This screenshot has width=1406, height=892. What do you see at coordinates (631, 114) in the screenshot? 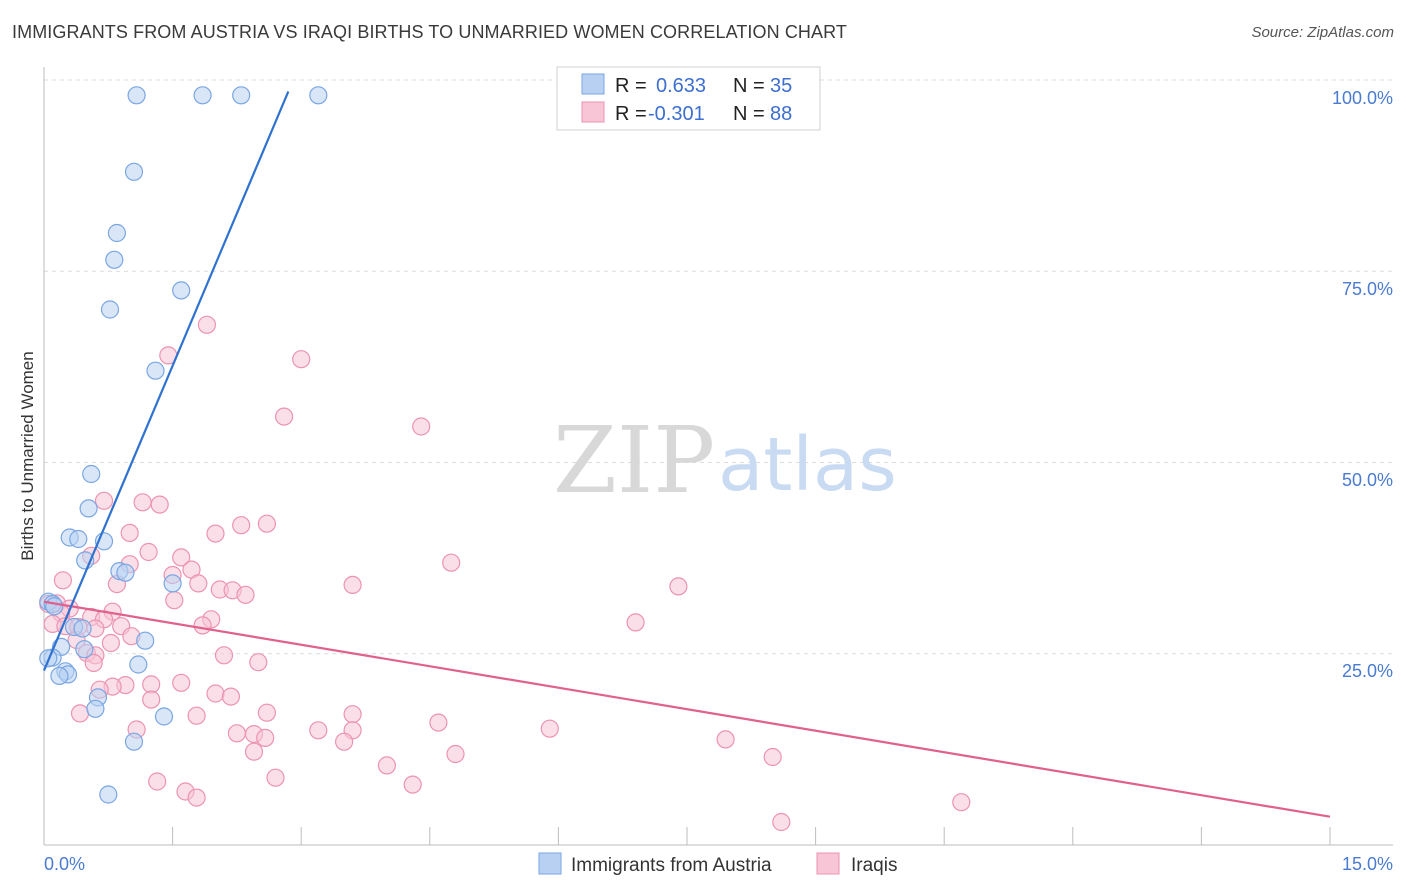
I see `stats-iraqis-r-label: R =` at bounding box center [631, 114].